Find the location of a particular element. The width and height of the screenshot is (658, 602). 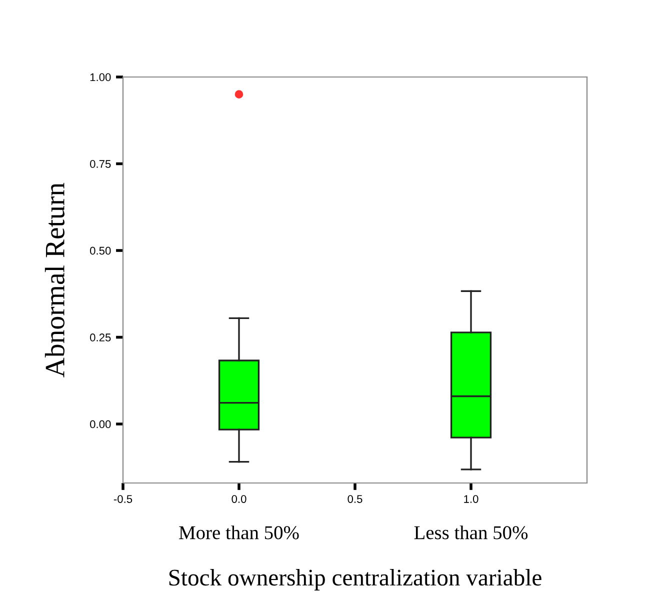

y-tick-label: 0.50 is located at coordinates (100, 250).